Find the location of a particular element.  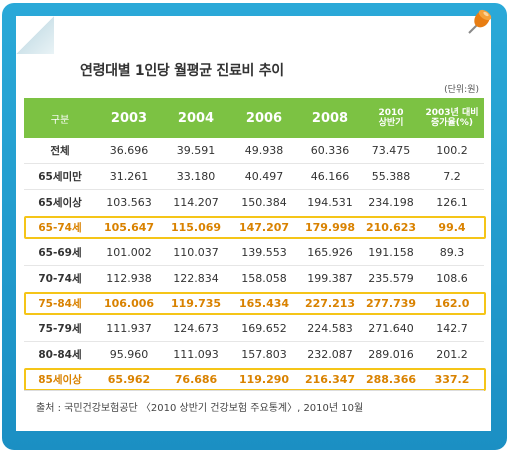

table-row: 전체 36.696 39.591 49.938 60.336 73.475 100.2 is located at coordinates (254, 151).